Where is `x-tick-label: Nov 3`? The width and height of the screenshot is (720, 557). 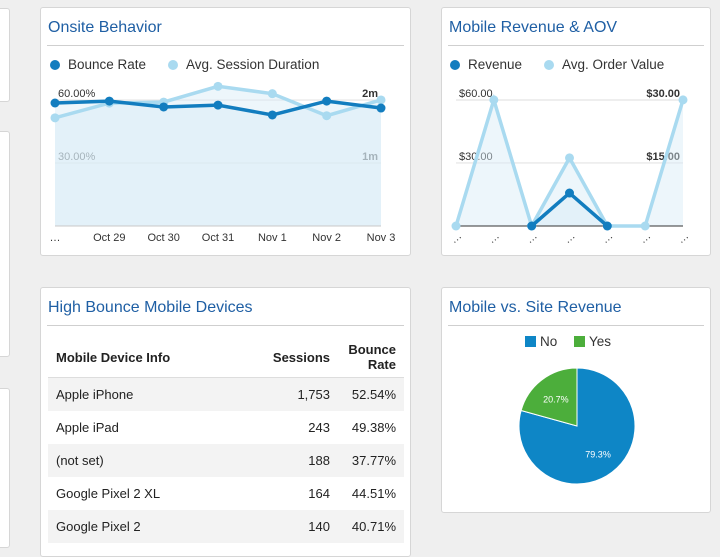 x-tick-label: Nov 3 is located at coordinates (381, 238).